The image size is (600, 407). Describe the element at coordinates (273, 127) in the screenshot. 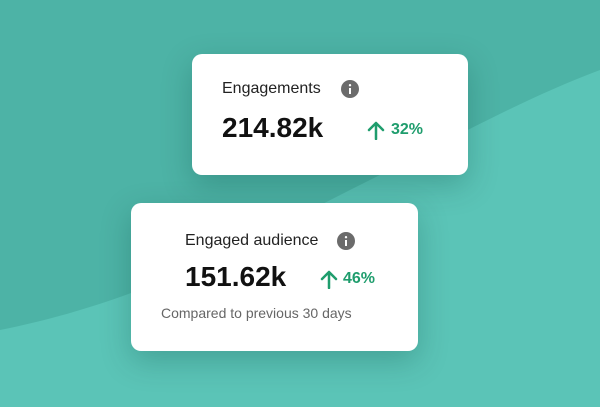

I see `metric-value: 214.82k` at that location.